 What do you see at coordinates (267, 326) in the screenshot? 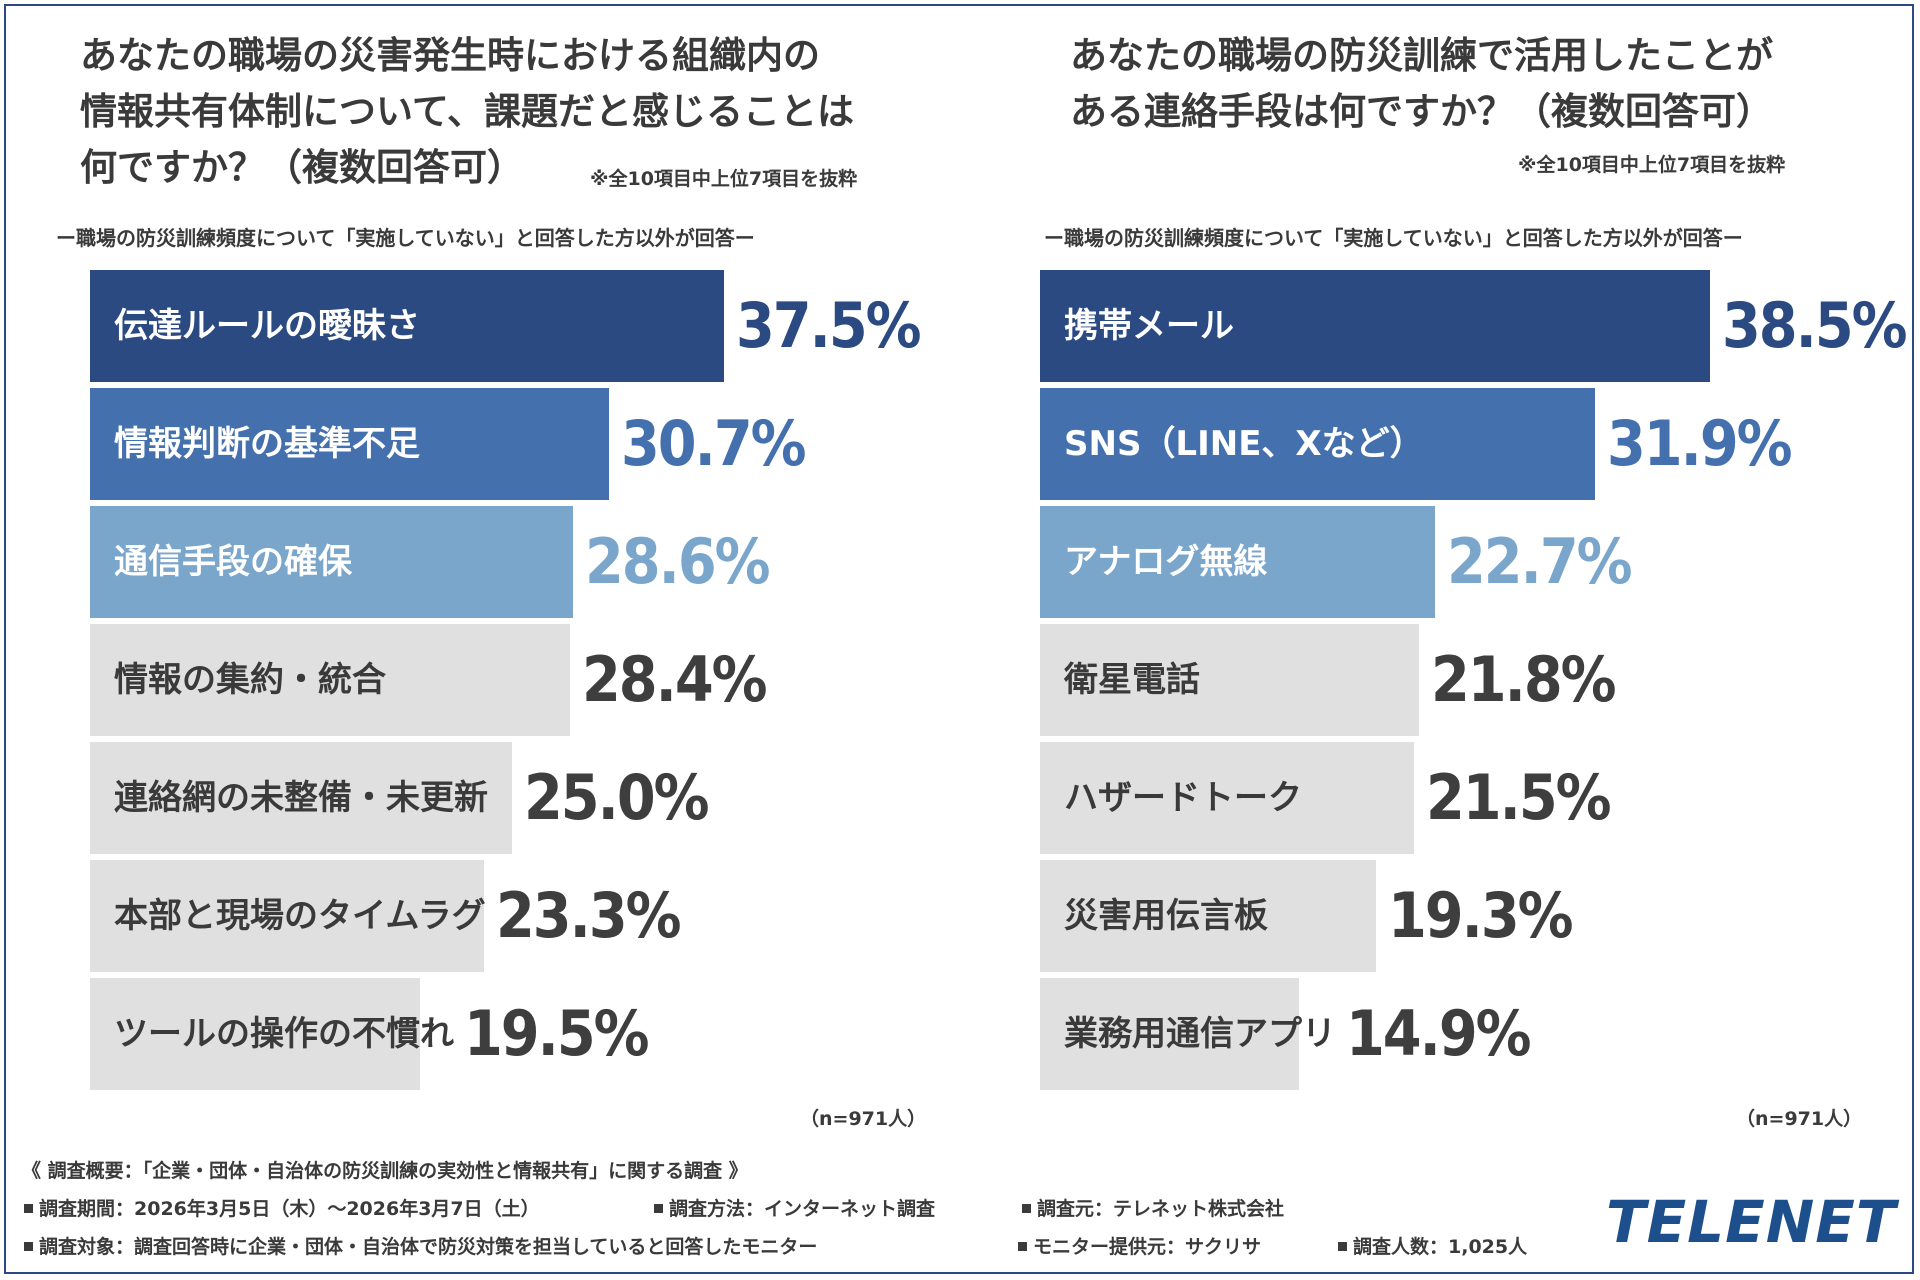
I see `left-bar-label-1: 伝達ルールの曖昧さ` at bounding box center [267, 326].